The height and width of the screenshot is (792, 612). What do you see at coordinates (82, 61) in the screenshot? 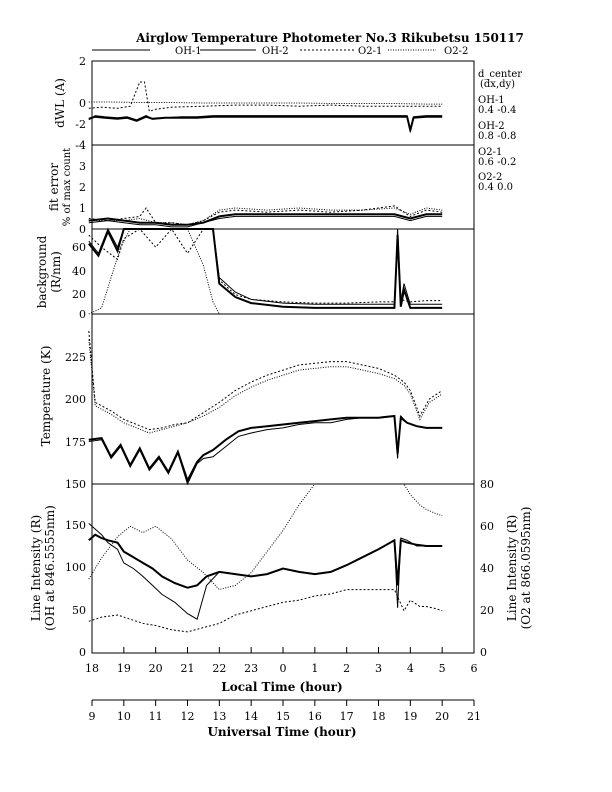
I see `tick-dwl-2: 2` at bounding box center [82, 61].